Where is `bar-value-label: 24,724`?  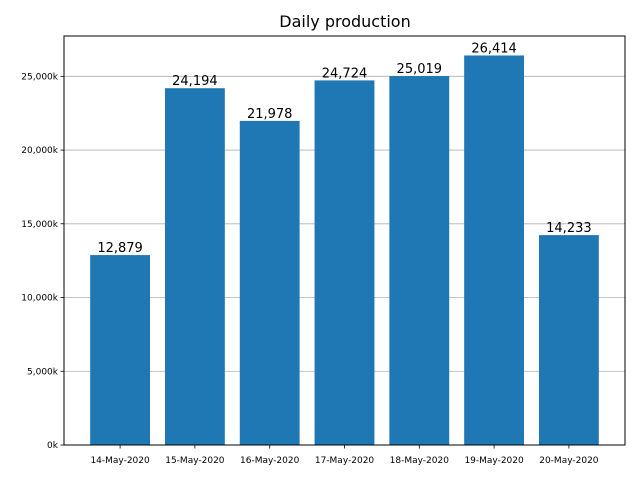
bar-value-label: 24,724 is located at coordinates (345, 73).